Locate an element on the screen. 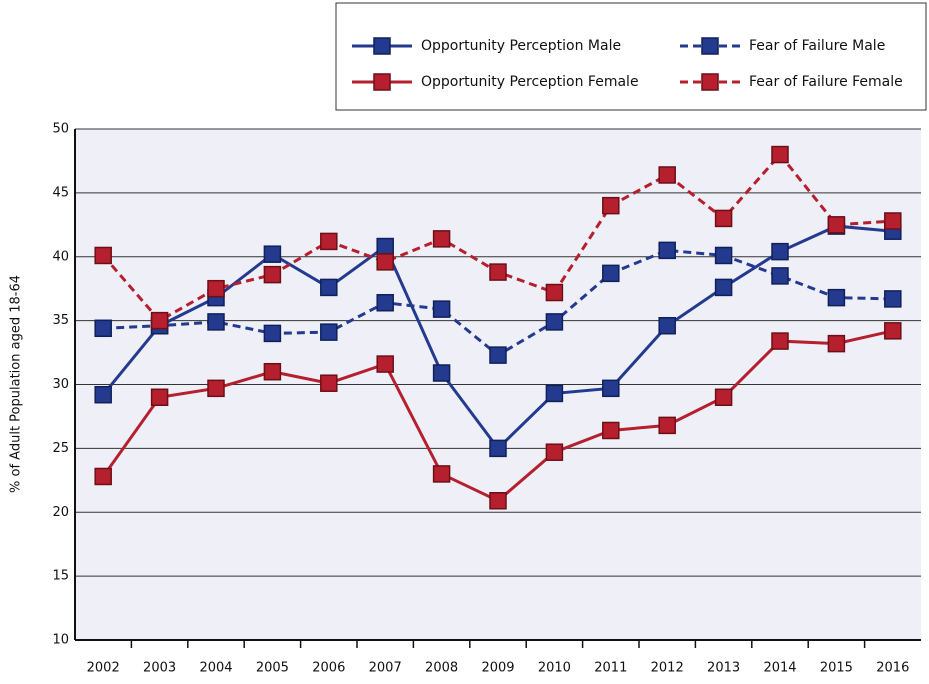  x-tick-label: 2011 is located at coordinates (610, 668).